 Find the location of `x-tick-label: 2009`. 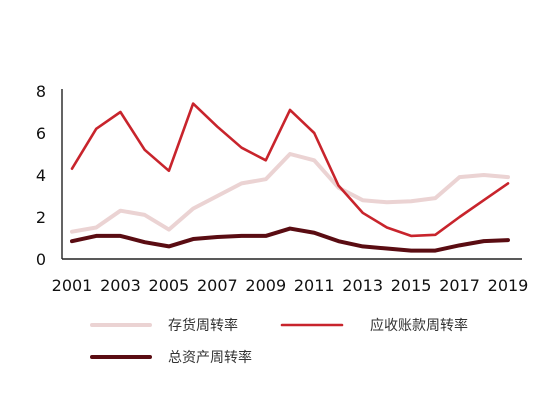

x-tick-label: 2009 is located at coordinates (265, 285).